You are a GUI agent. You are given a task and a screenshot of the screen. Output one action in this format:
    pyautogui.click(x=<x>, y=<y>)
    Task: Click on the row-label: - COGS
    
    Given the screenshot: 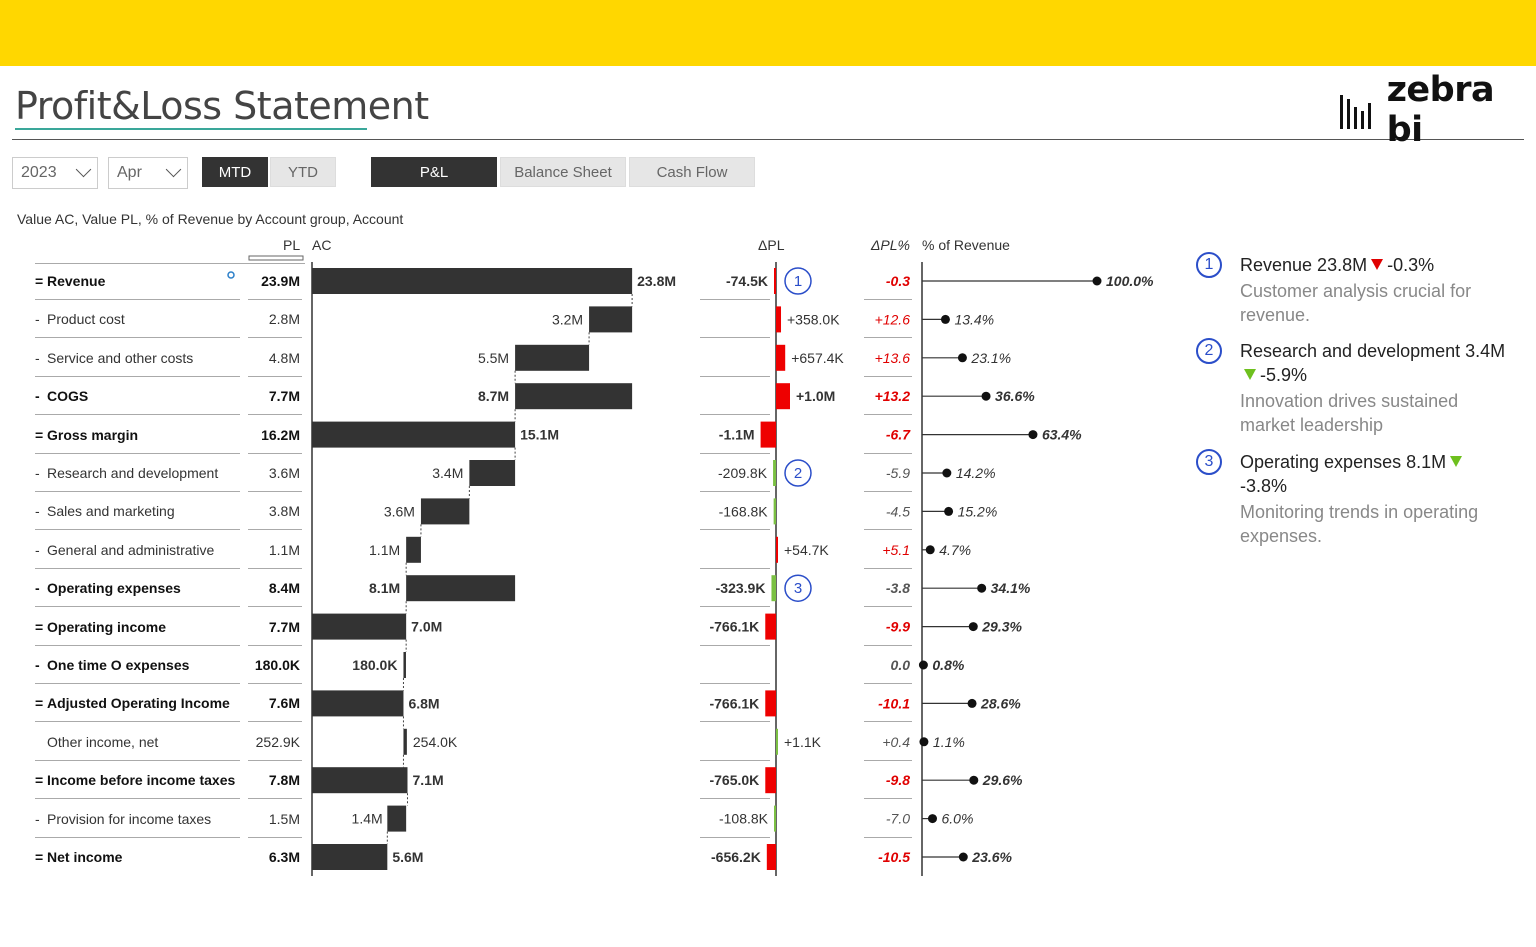 What is the action you would take?
    pyautogui.click(x=61, y=396)
    